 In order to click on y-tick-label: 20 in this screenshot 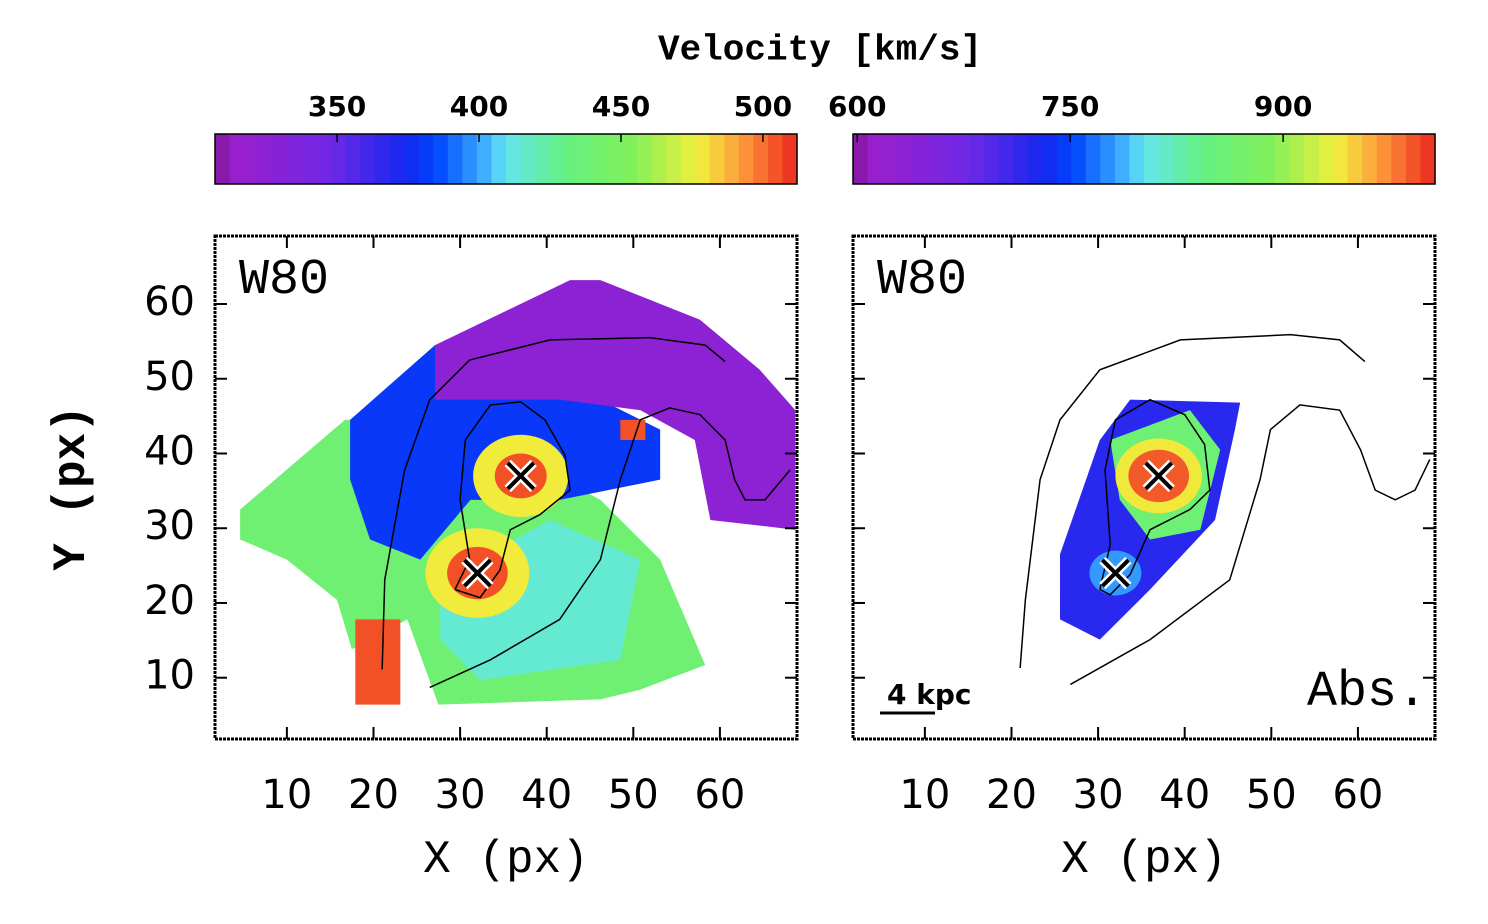, I will do `click(169, 601)`.